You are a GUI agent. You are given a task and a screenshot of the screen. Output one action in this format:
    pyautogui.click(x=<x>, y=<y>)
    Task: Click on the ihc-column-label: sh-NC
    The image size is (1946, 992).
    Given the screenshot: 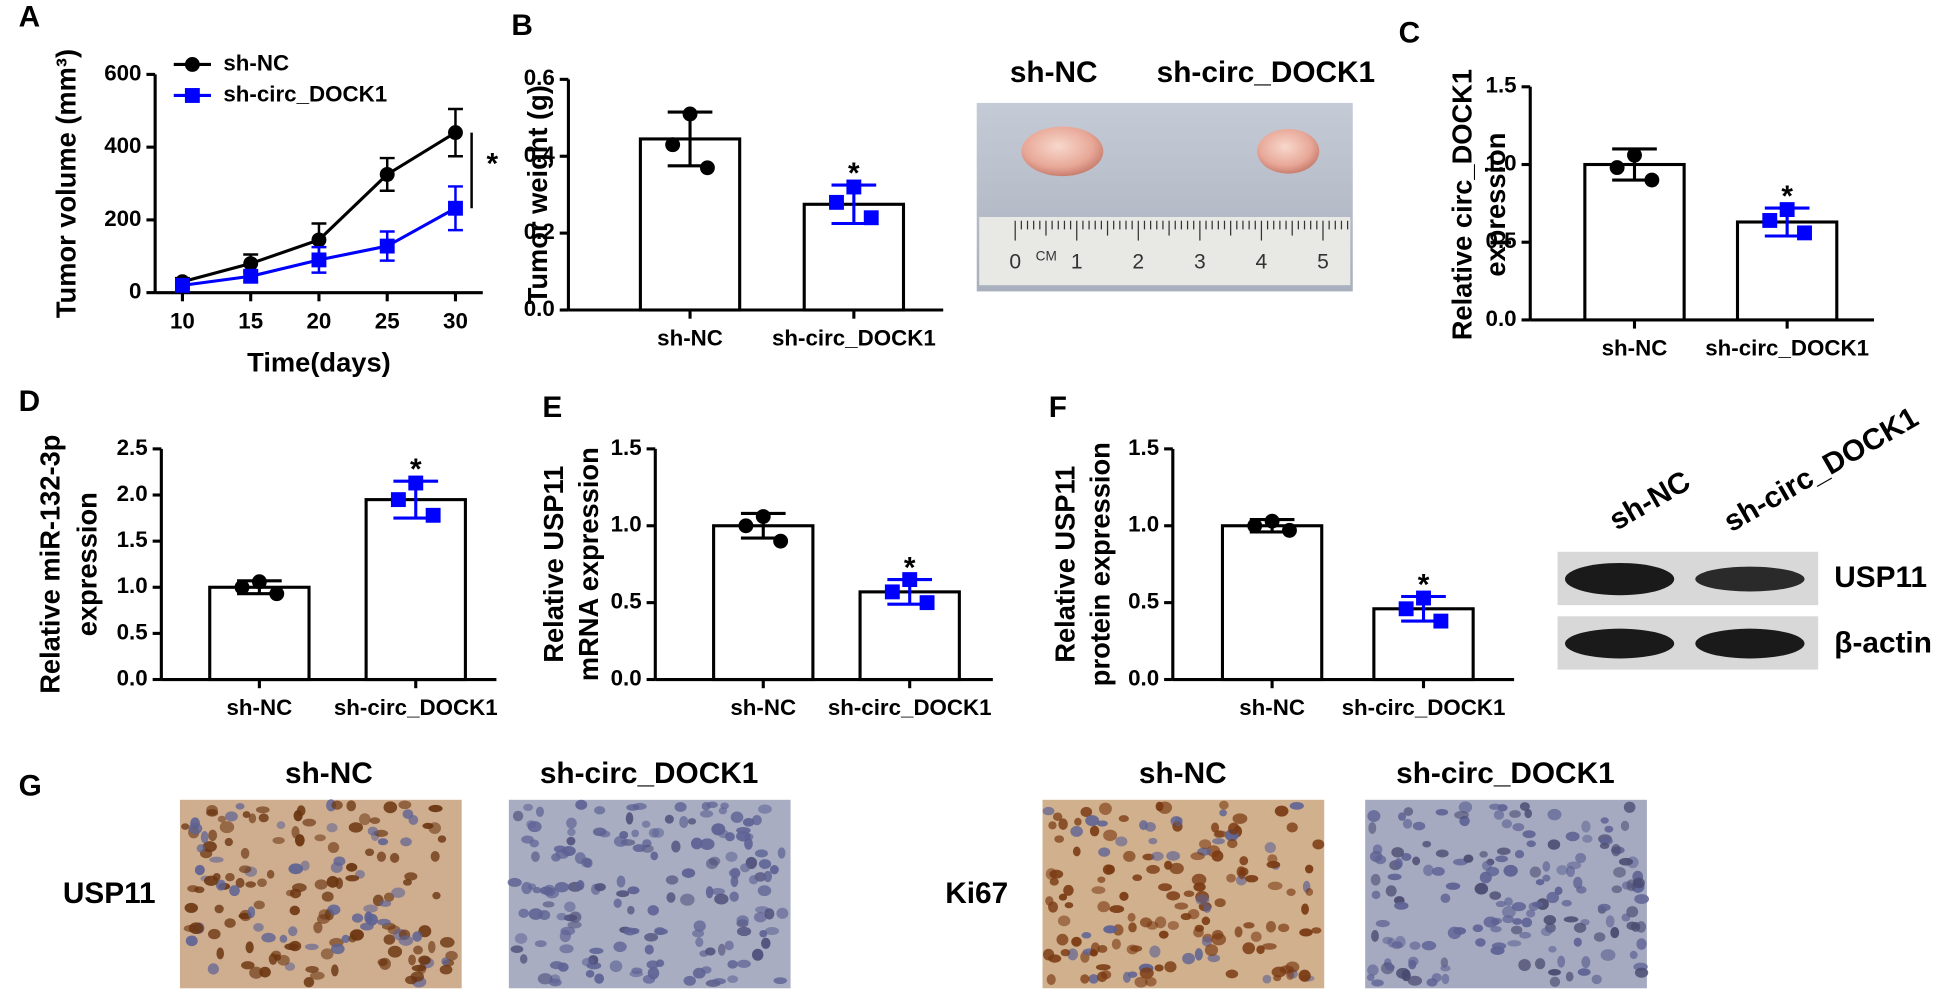 What is the action you would take?
    pyautogui.click(x=1183, y=773)
    